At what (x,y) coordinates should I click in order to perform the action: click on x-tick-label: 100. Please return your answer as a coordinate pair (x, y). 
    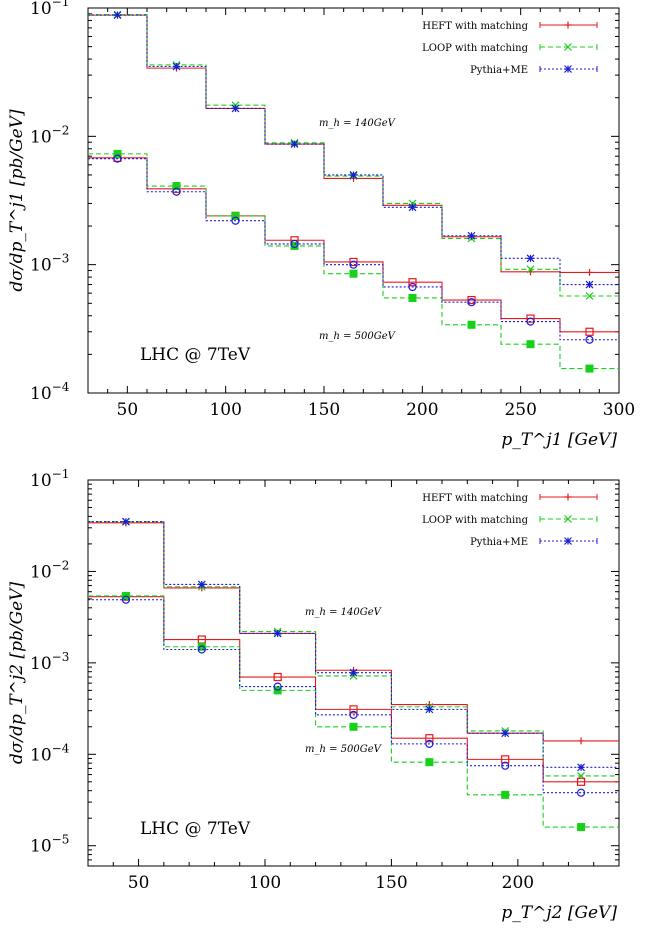
    Looking at the image, I should click on (225, 410).